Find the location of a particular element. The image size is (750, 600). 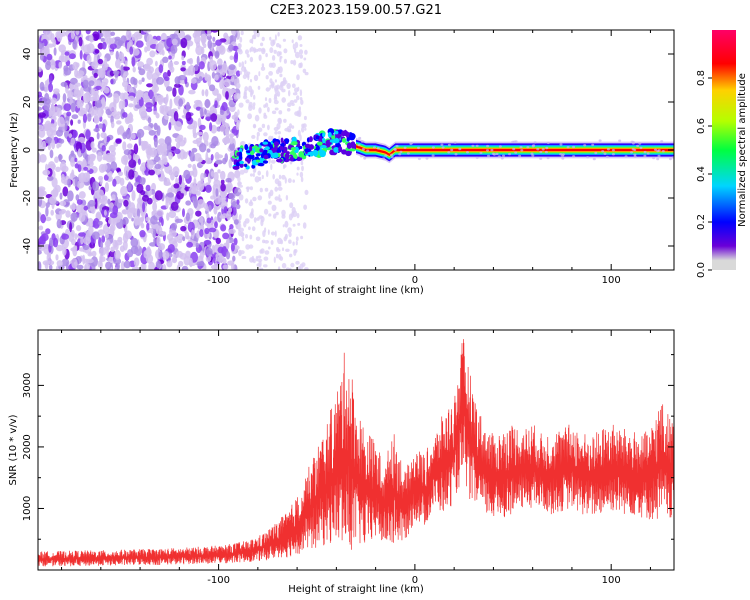

x-tick-label: 100 is located at coordinates (611, 280).